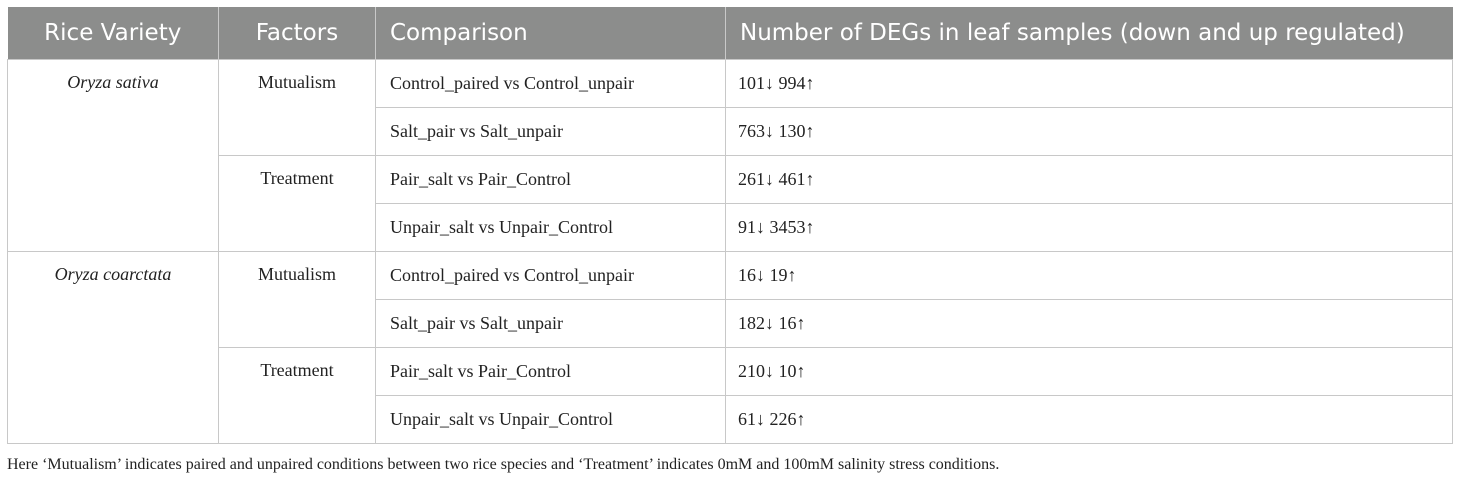 This screenshot has width=1460, height=483. Describe the element at coordinates (1089, 419) in the screenshot. I see `deg-count-cell: 61↓ 226↑` at that location.